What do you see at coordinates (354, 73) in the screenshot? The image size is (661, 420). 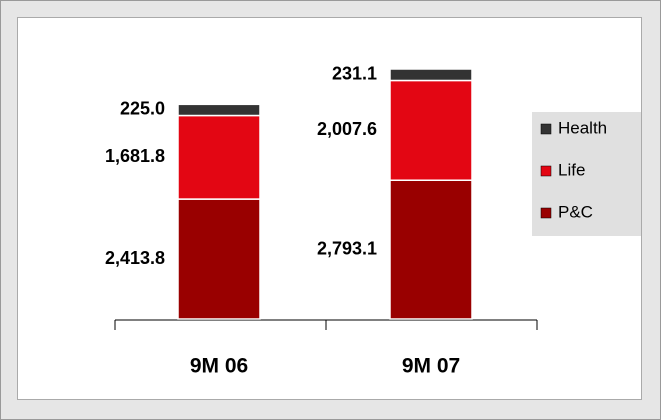 I see `data-label: 231.1` at bounding box center [354, 73].